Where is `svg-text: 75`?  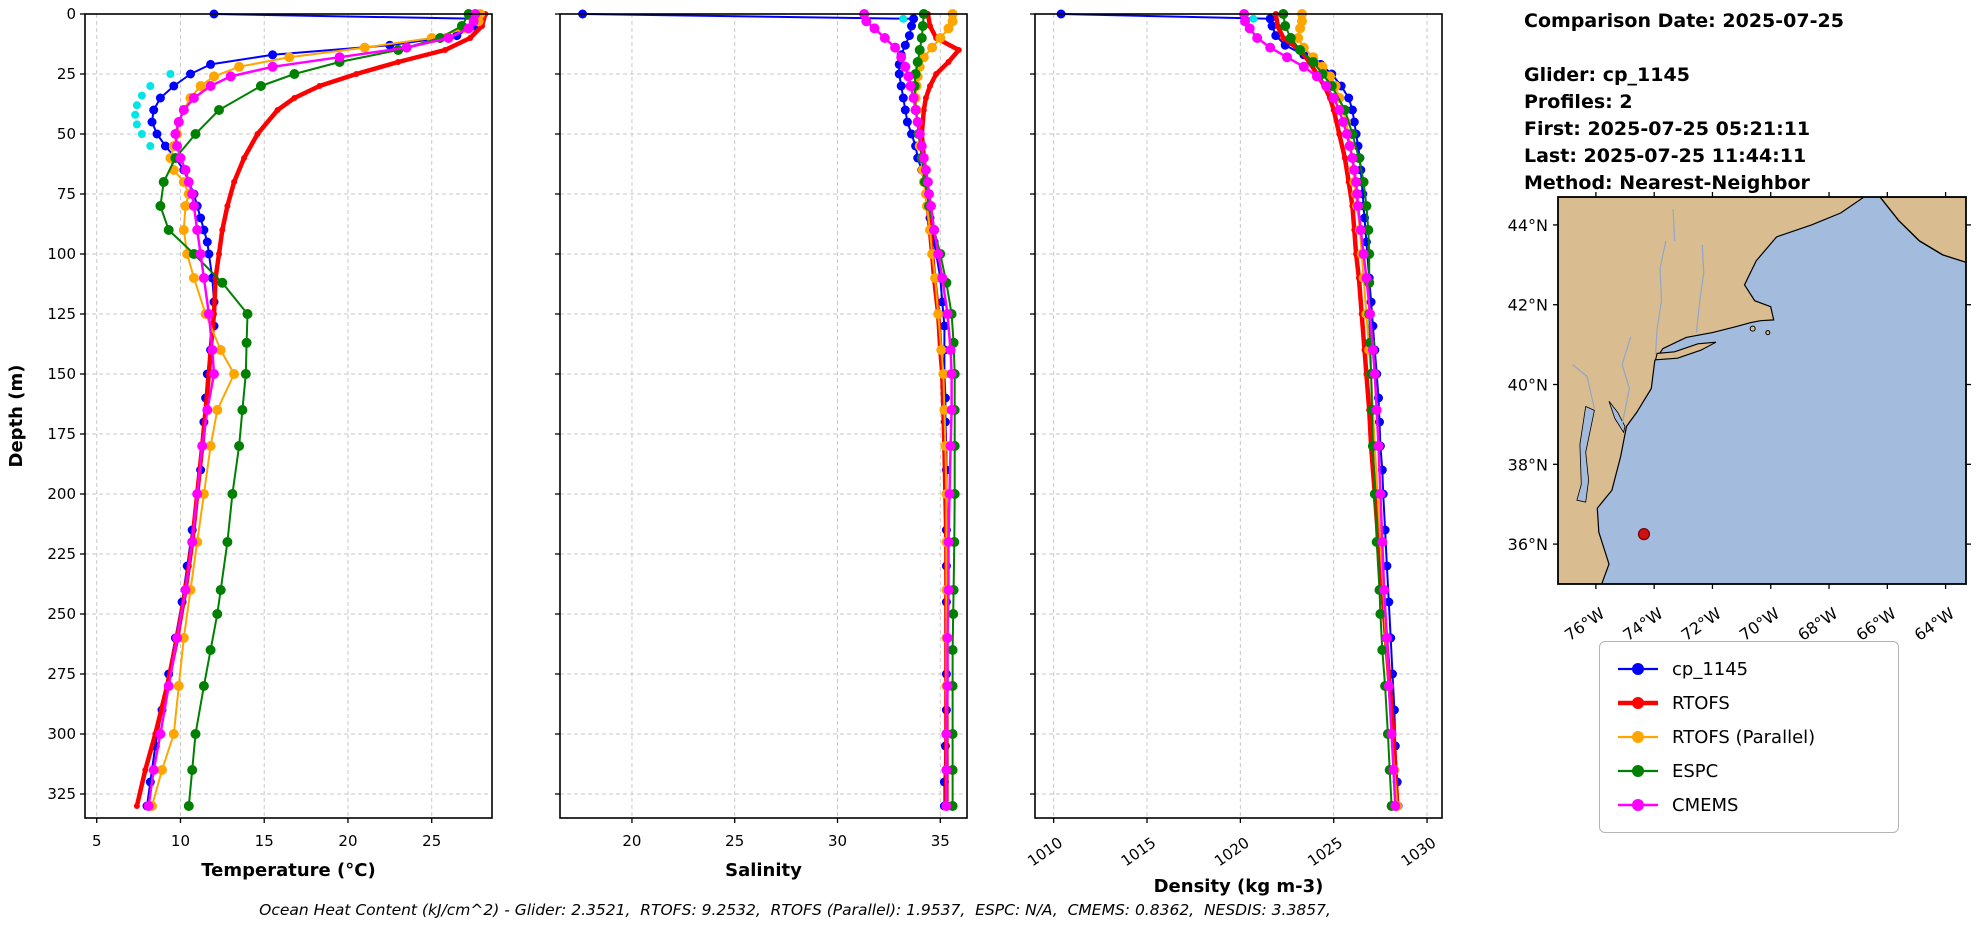 svg-text: 75 is located at coordinates (66, 194).